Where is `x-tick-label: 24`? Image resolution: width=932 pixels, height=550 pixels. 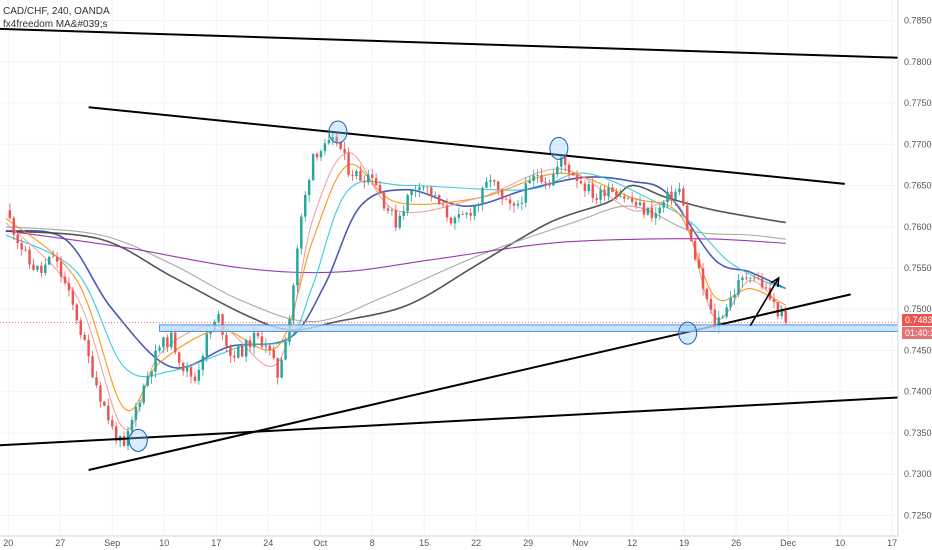 x-tick-label: 24 is located at coordinates (268, 543).